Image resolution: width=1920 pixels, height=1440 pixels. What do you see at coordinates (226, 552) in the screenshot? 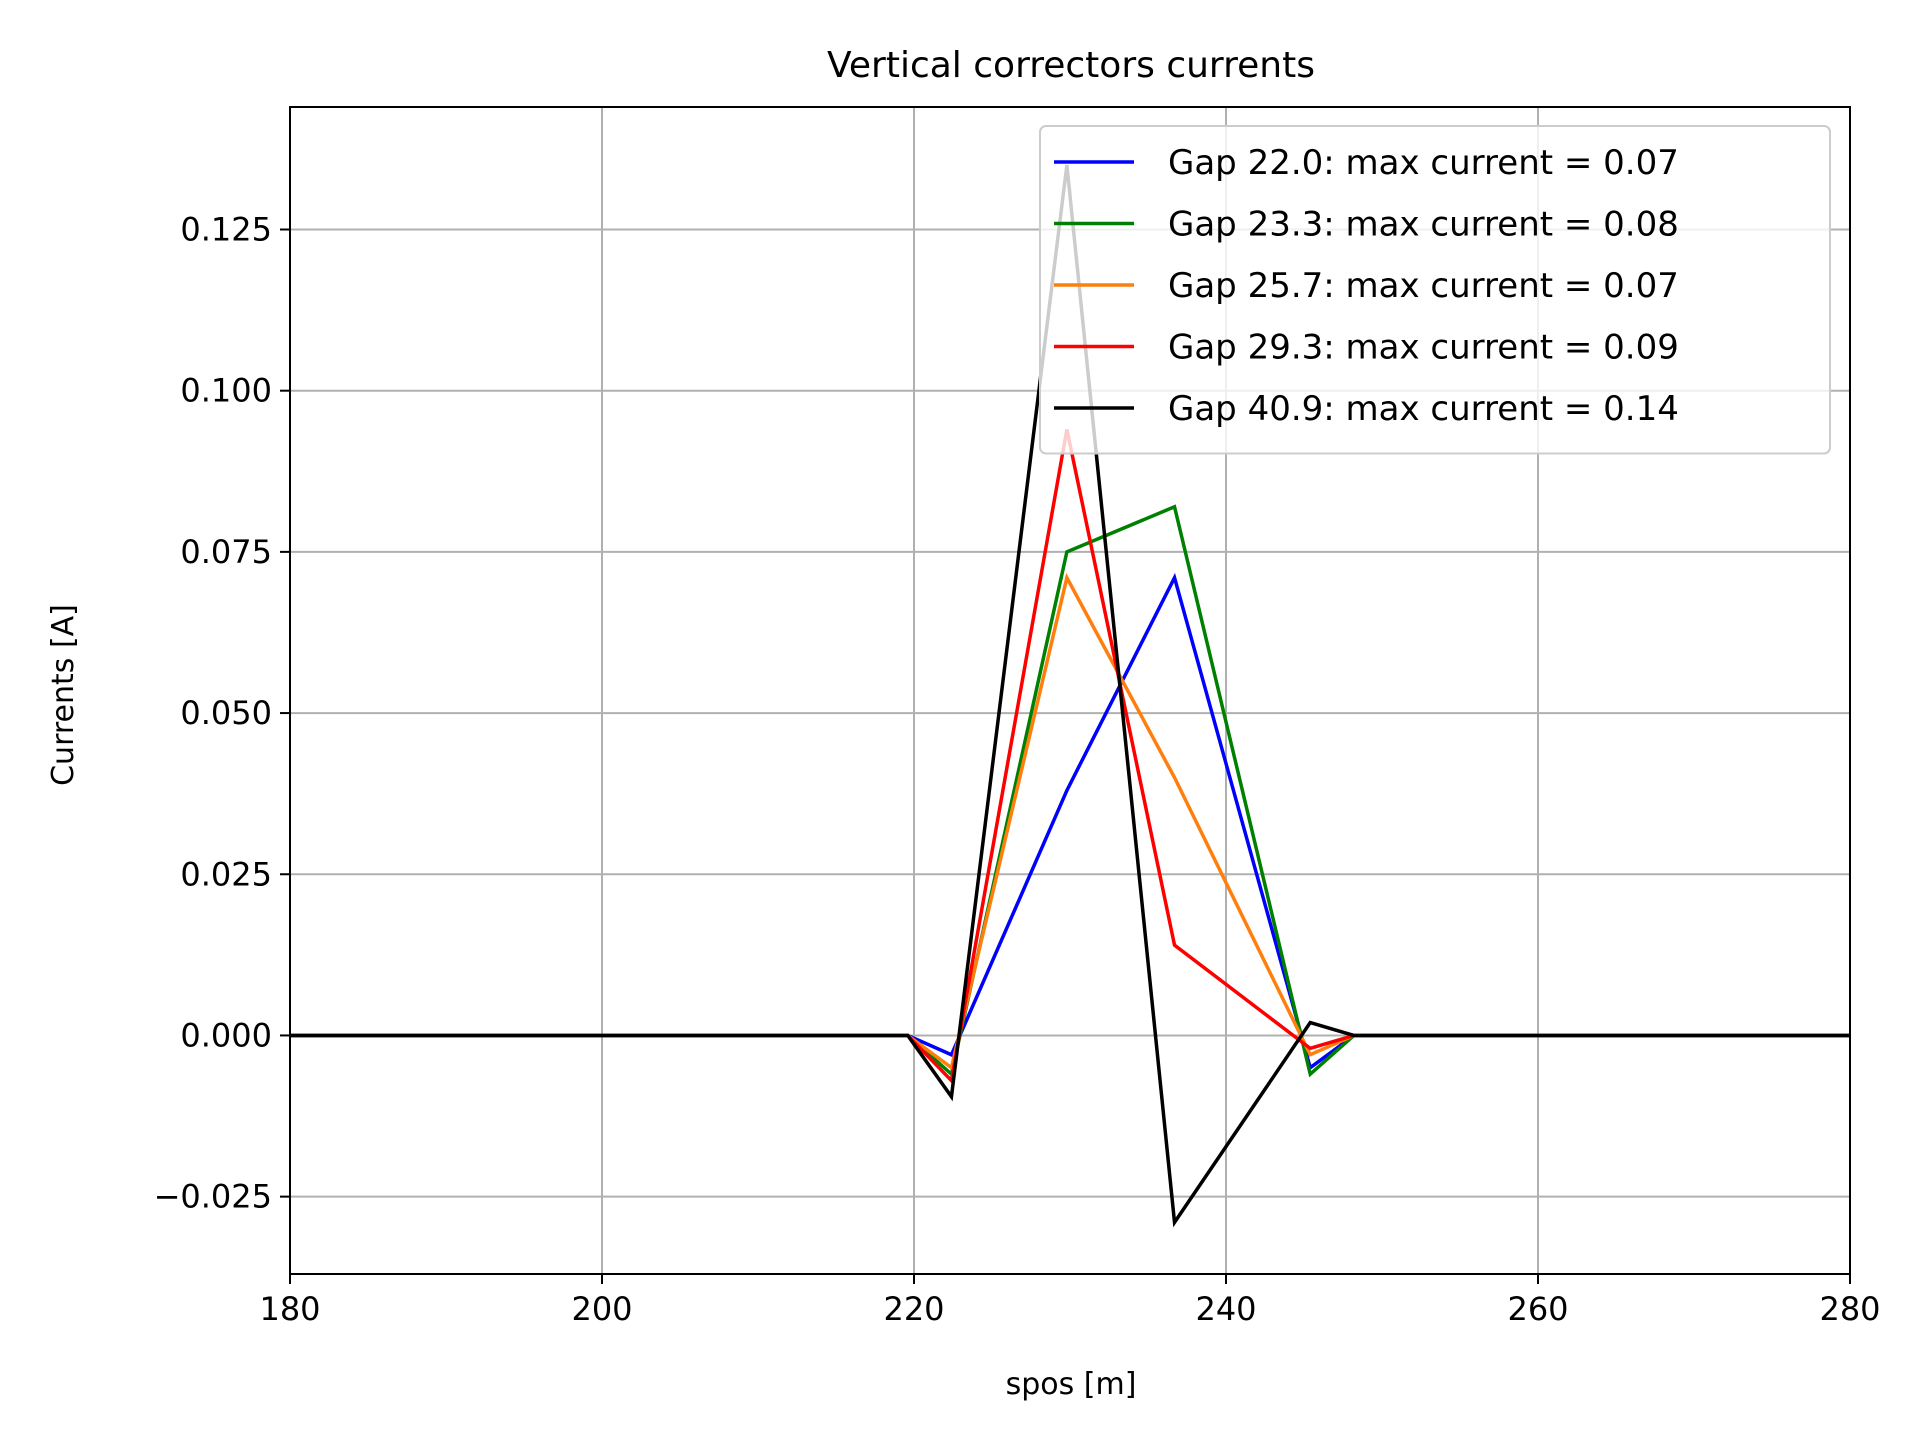
I see `y-tick-label: 0.075` at bounding box center [226, 552].